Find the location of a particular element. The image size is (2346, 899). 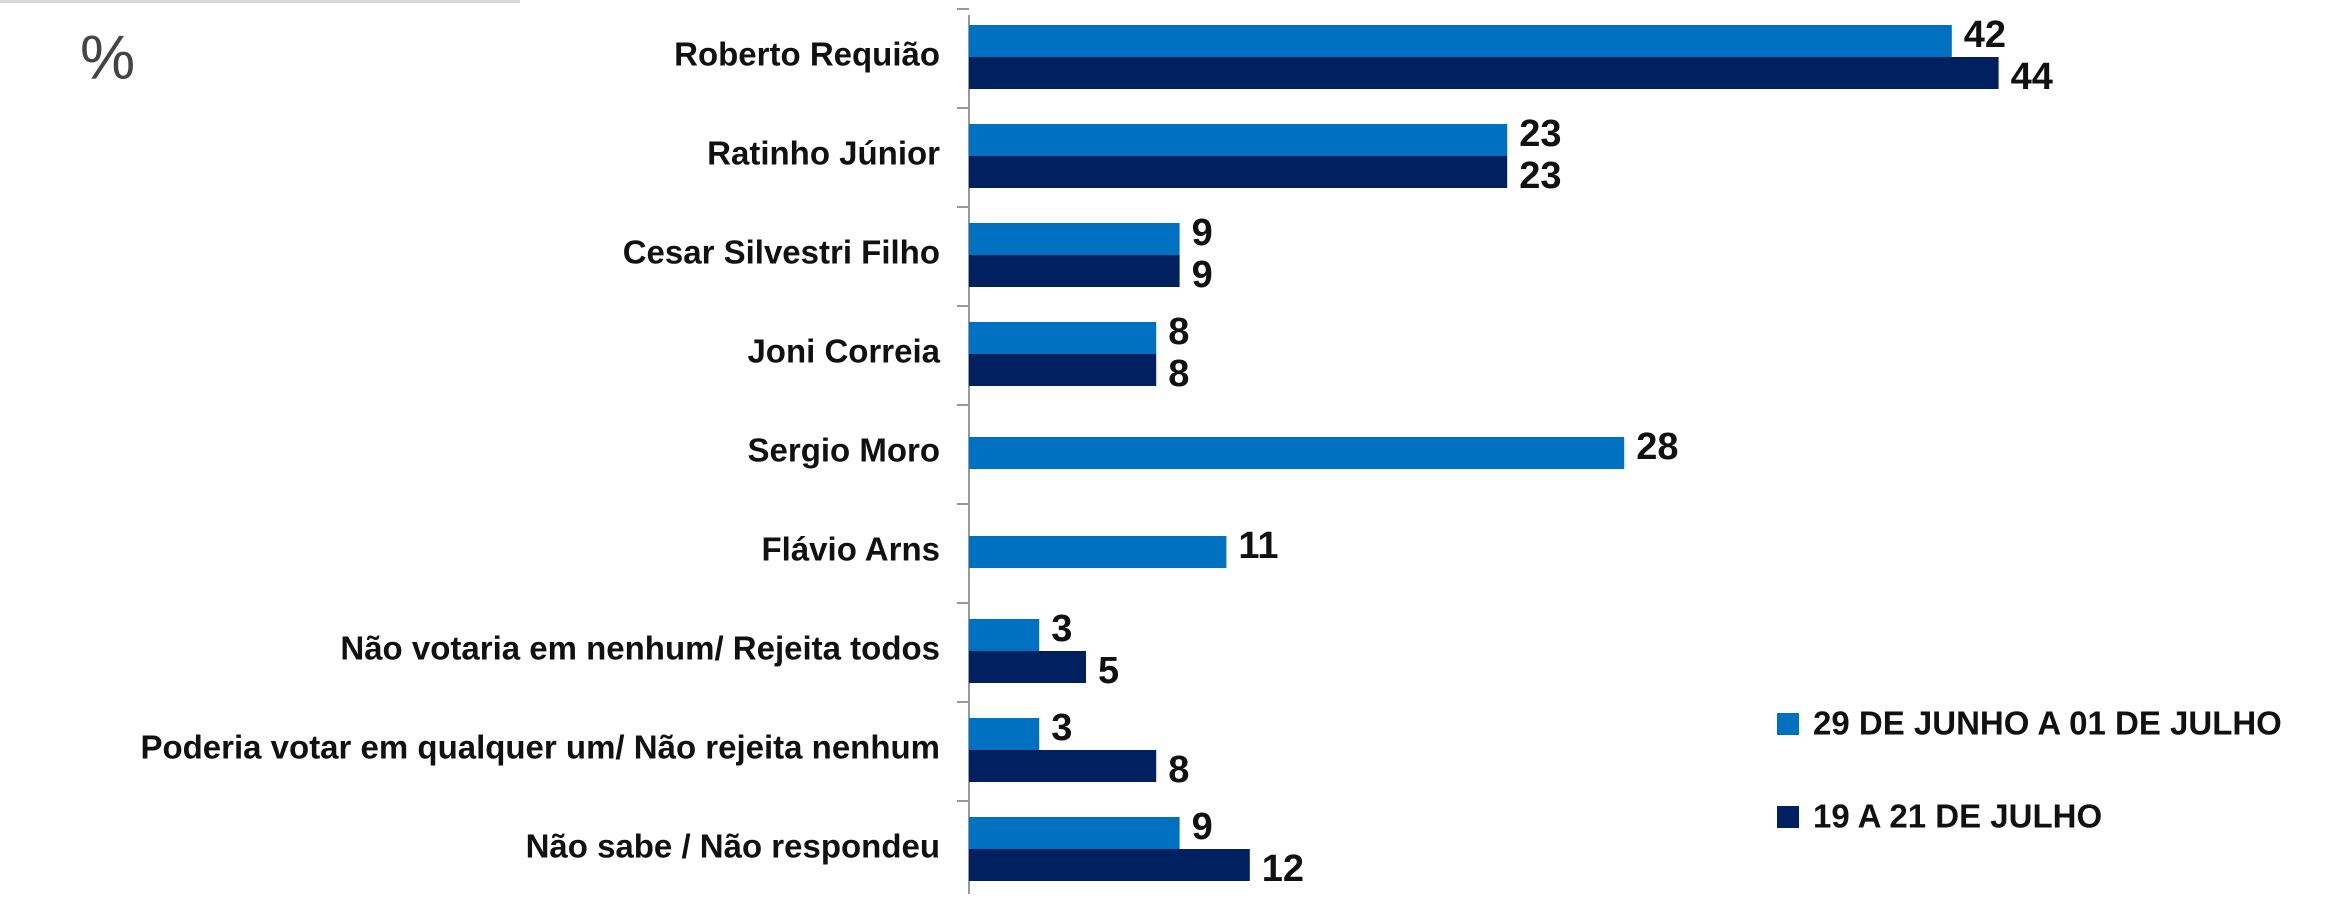

value-label: 42 is located at coordinates (1985, 35).